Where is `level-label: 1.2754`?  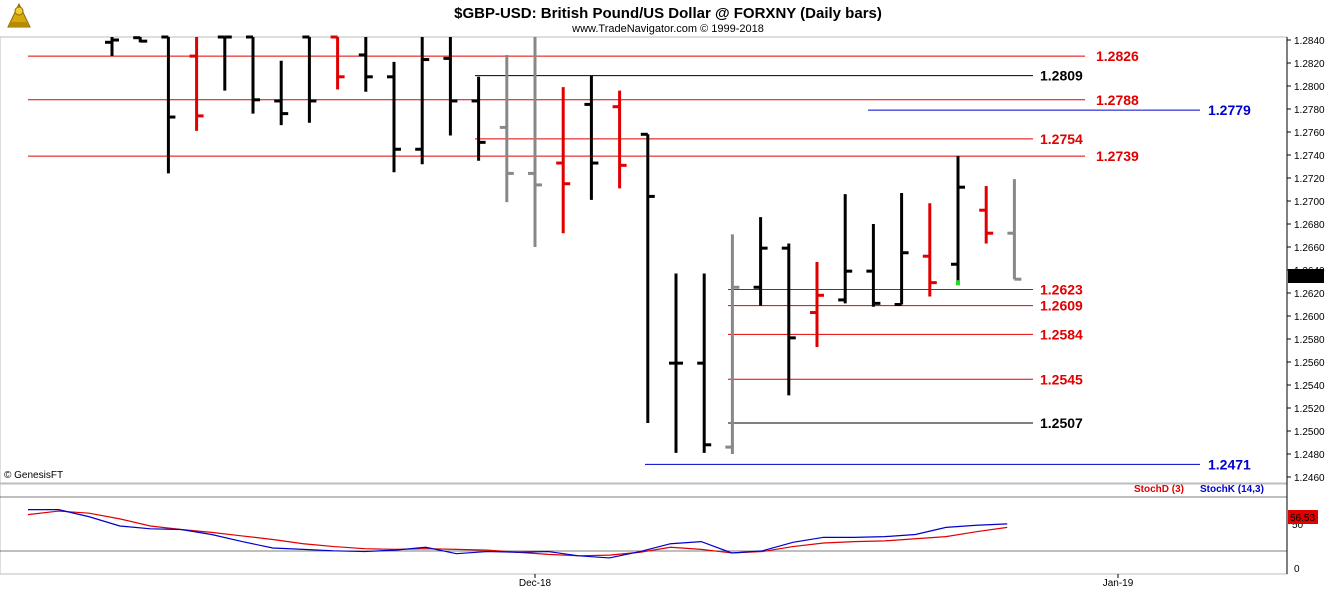 level-label: 1.2754 is located at coordinates (1061, 139).